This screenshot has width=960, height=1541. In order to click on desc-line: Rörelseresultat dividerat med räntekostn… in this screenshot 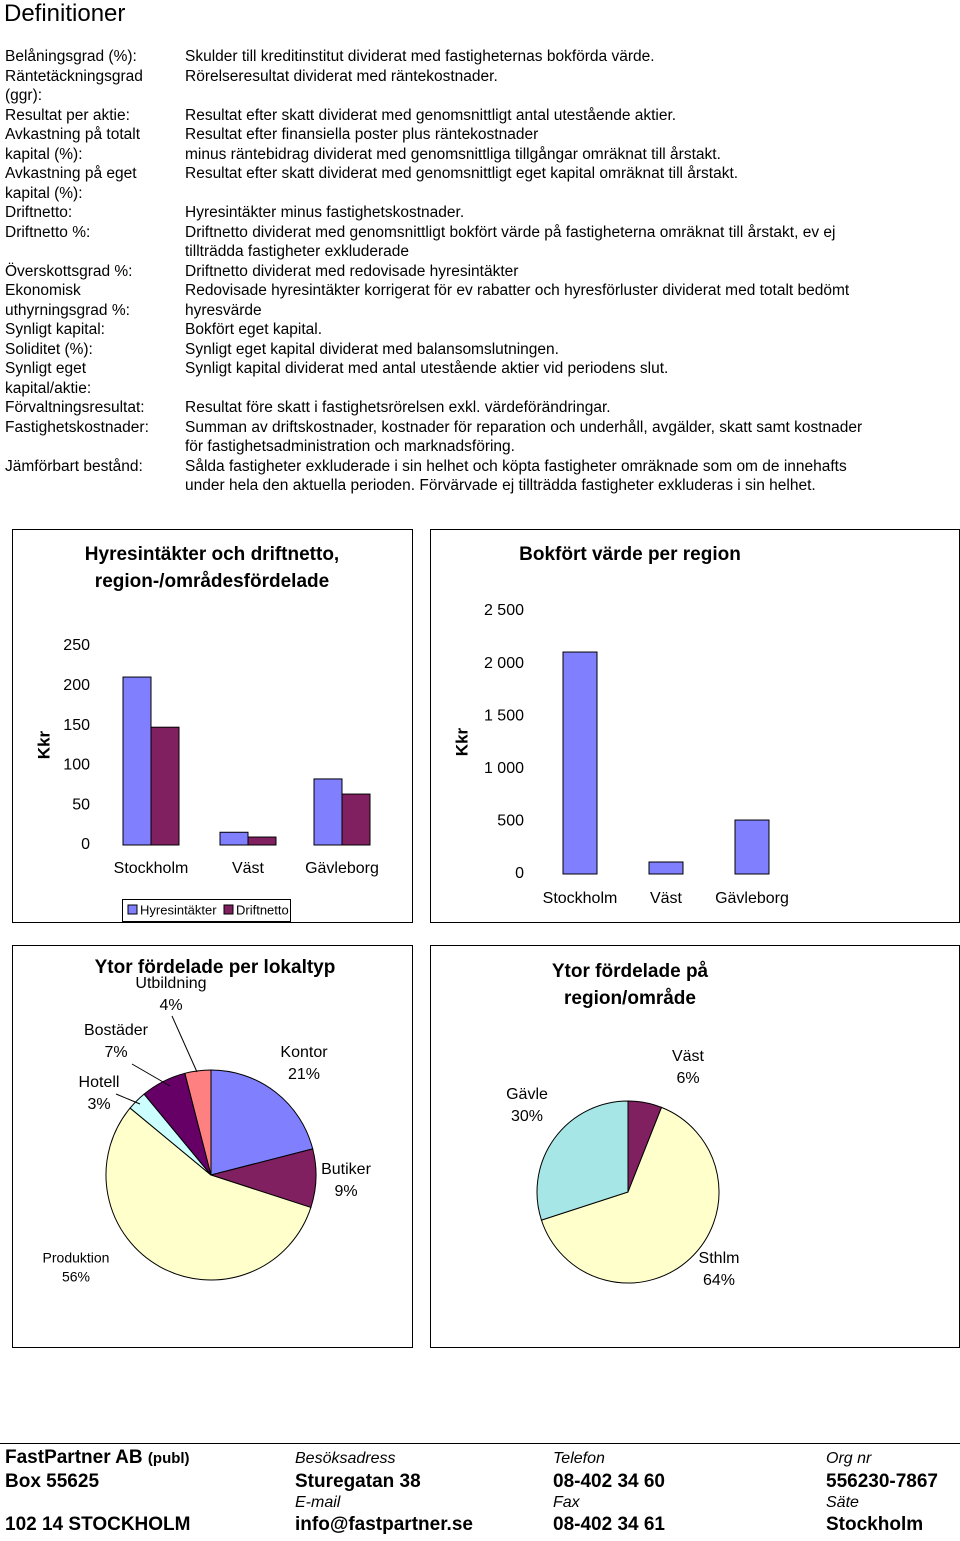, I will do `click(341, 76)`.